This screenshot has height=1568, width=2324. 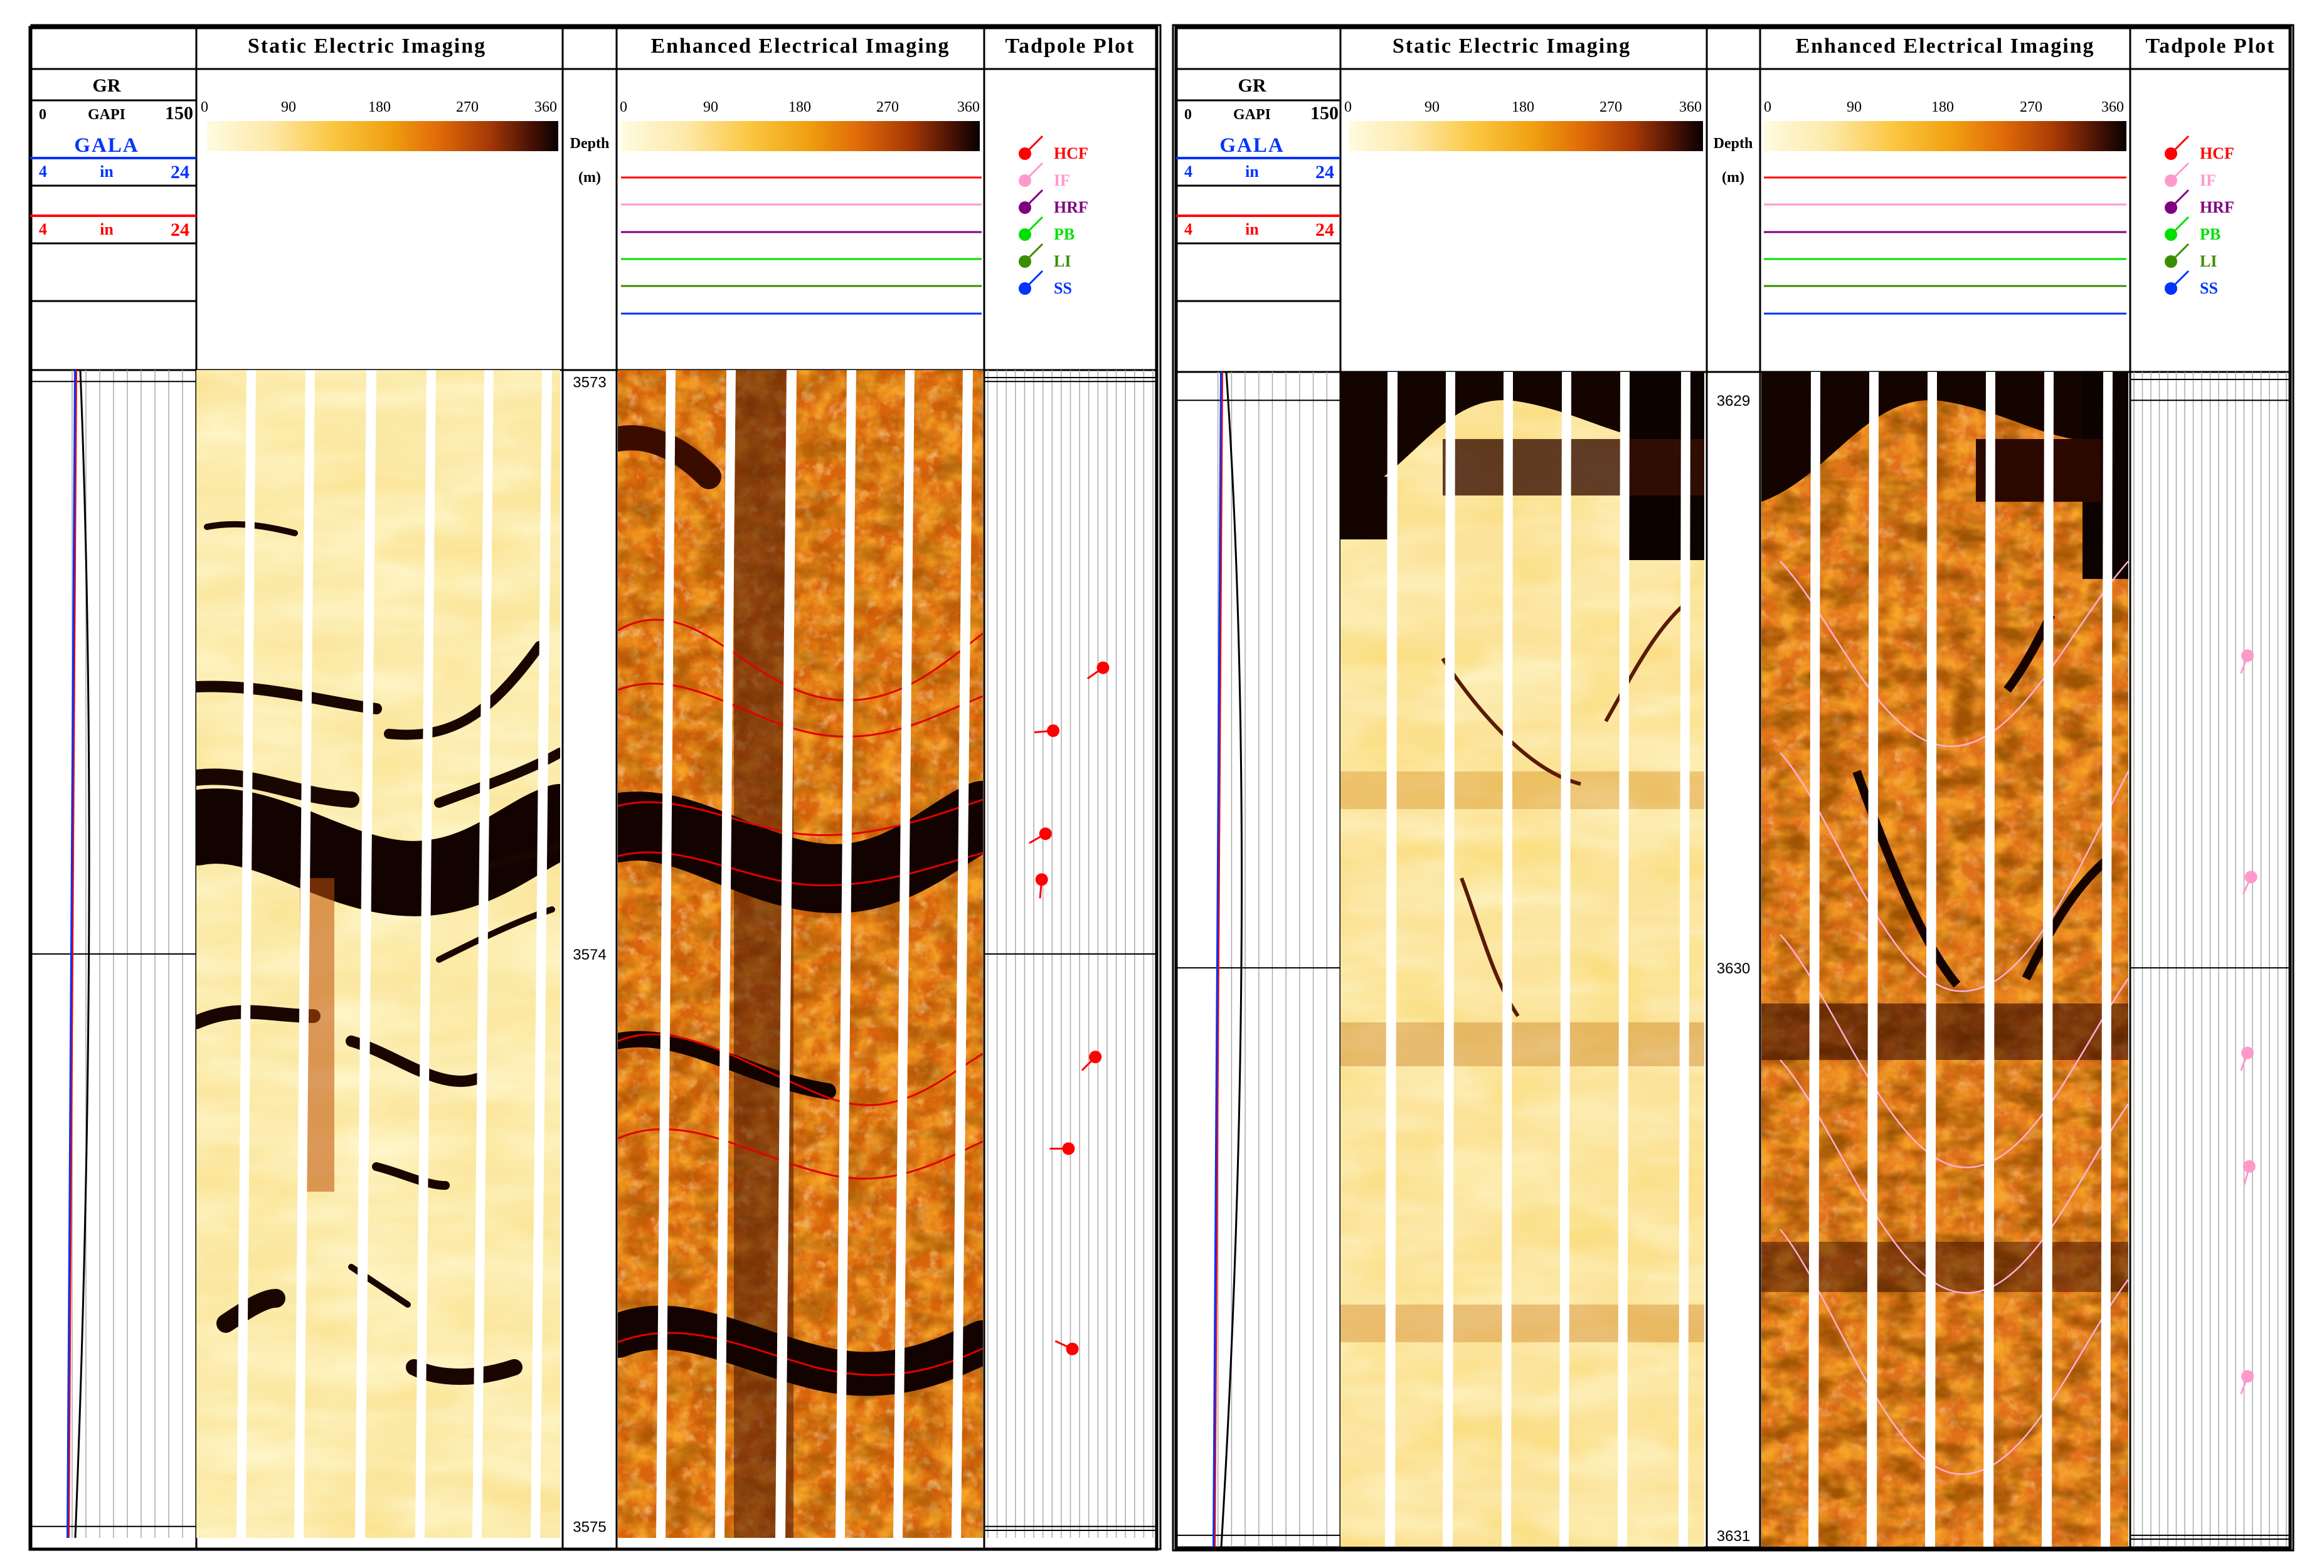 What do you see at coordinates (1252, 229) in the screenshot?
I see `p2-cal2-unit: in` at bounding box center [1252, 229].